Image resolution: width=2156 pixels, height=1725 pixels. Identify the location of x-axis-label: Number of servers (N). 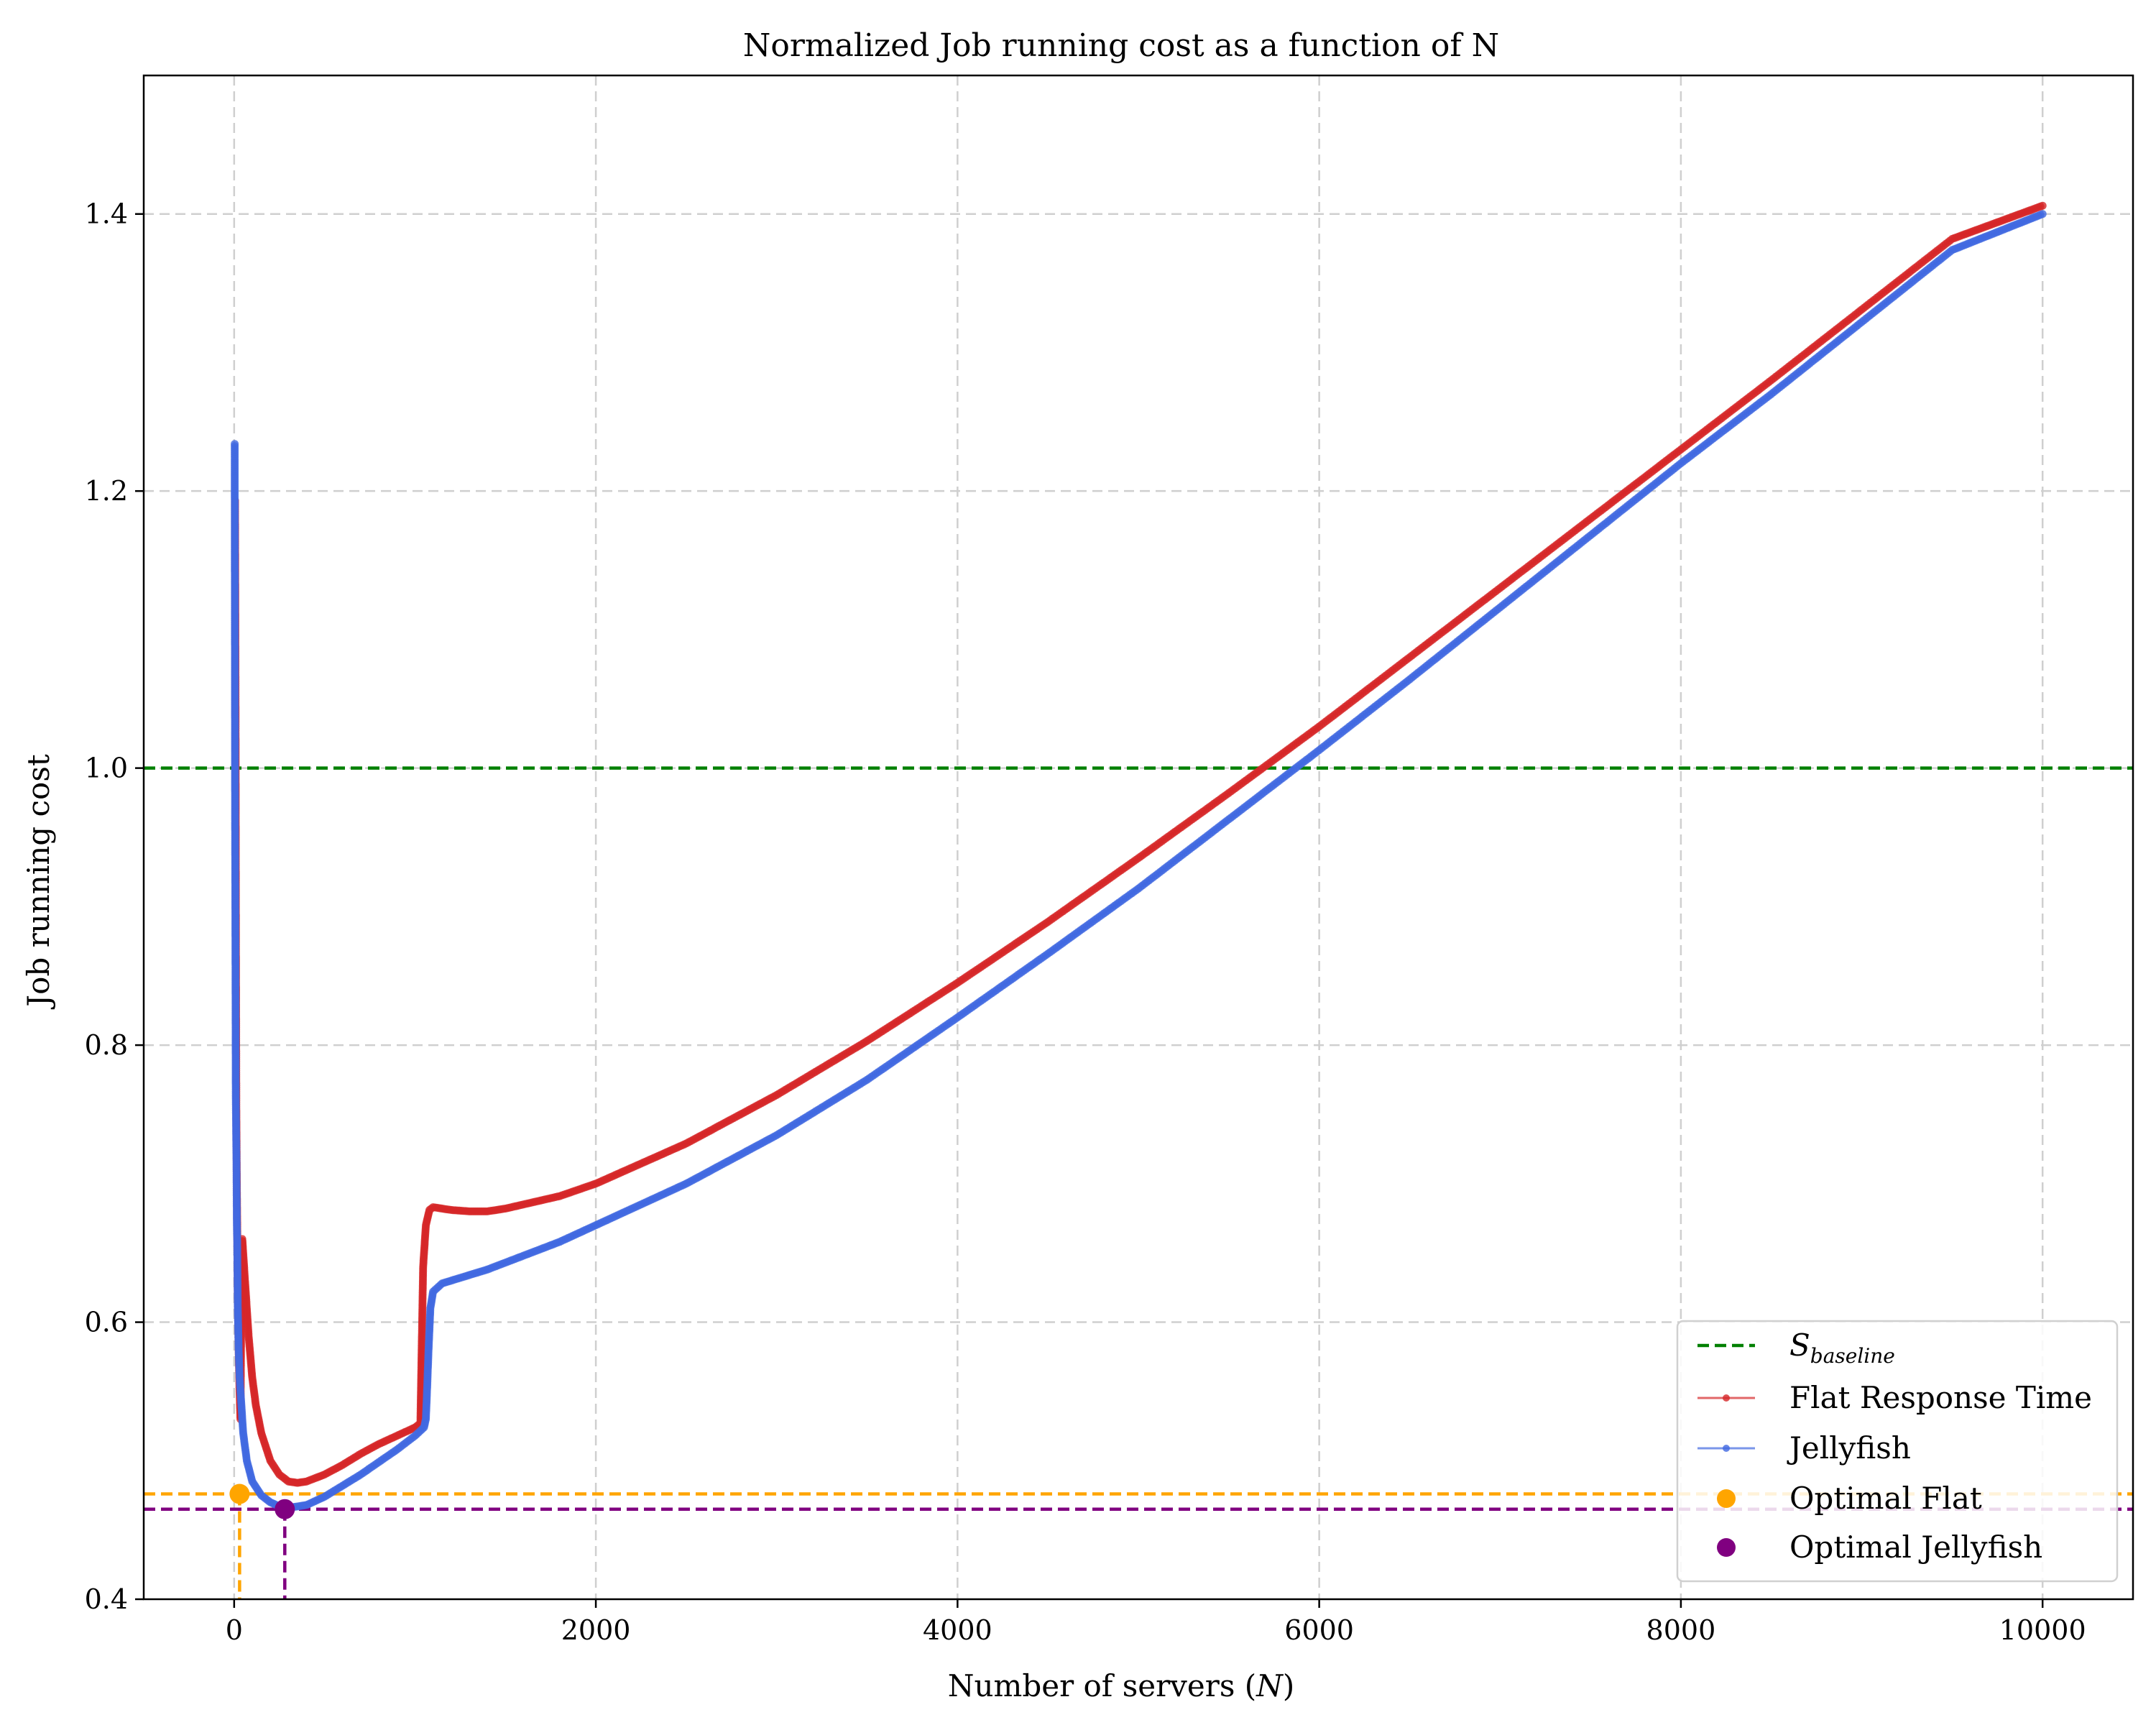
(1121, 1685).